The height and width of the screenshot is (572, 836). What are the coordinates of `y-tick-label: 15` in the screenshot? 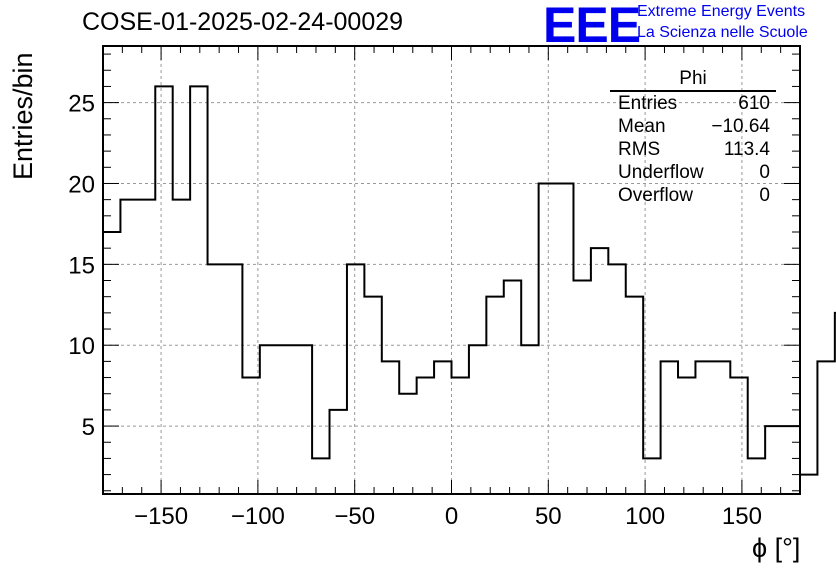 It's located at (81, 265).